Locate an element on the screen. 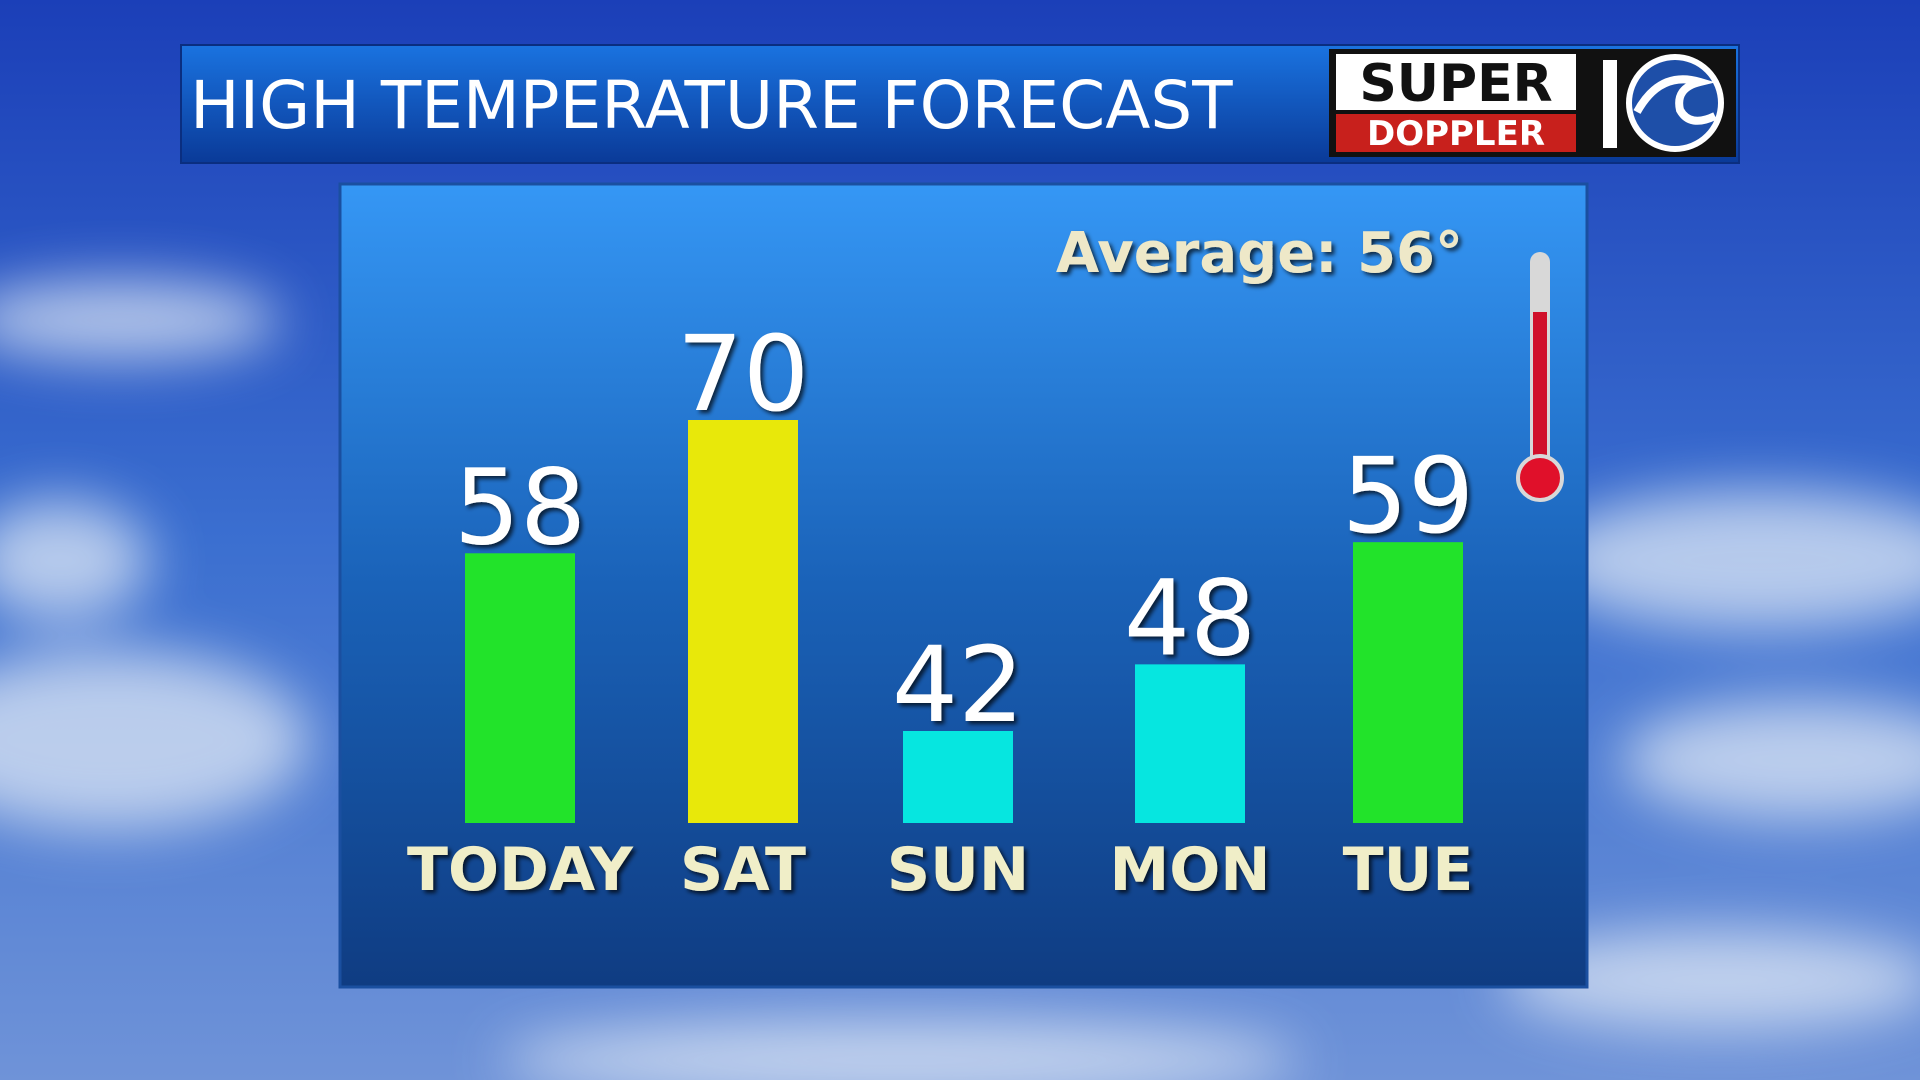 The width and height of the screenshot is (1920, 1080). title: HIGH TEMPERATURE FORECAST is located at coordinates (711, 105).